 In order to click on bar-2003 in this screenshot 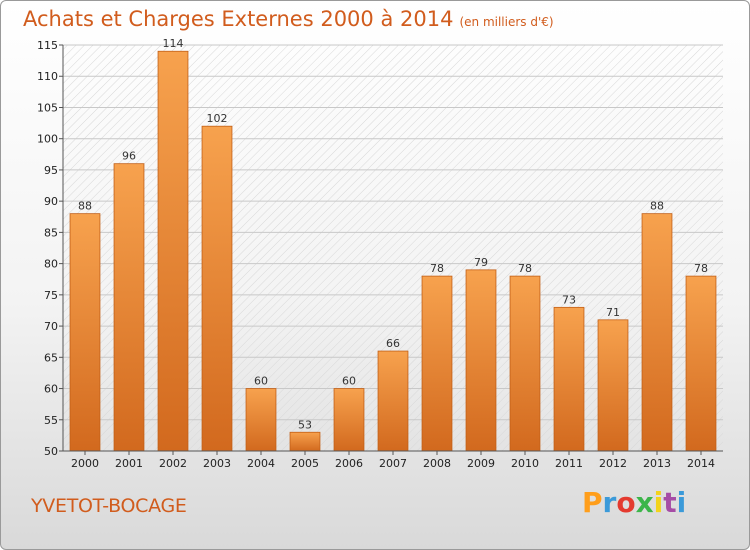, I will do `click(217, 288)`.